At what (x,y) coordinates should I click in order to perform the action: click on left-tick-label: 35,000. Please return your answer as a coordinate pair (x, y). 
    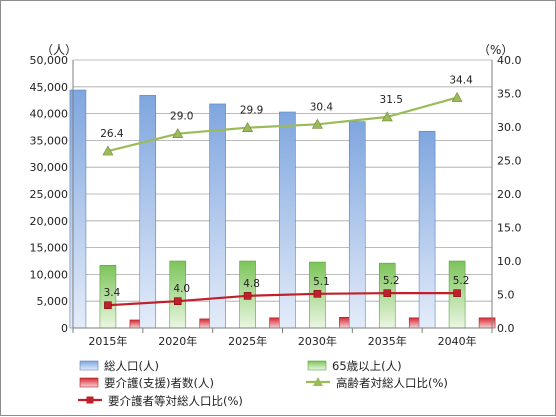
    Looking at the image, I should click on (49, 140).